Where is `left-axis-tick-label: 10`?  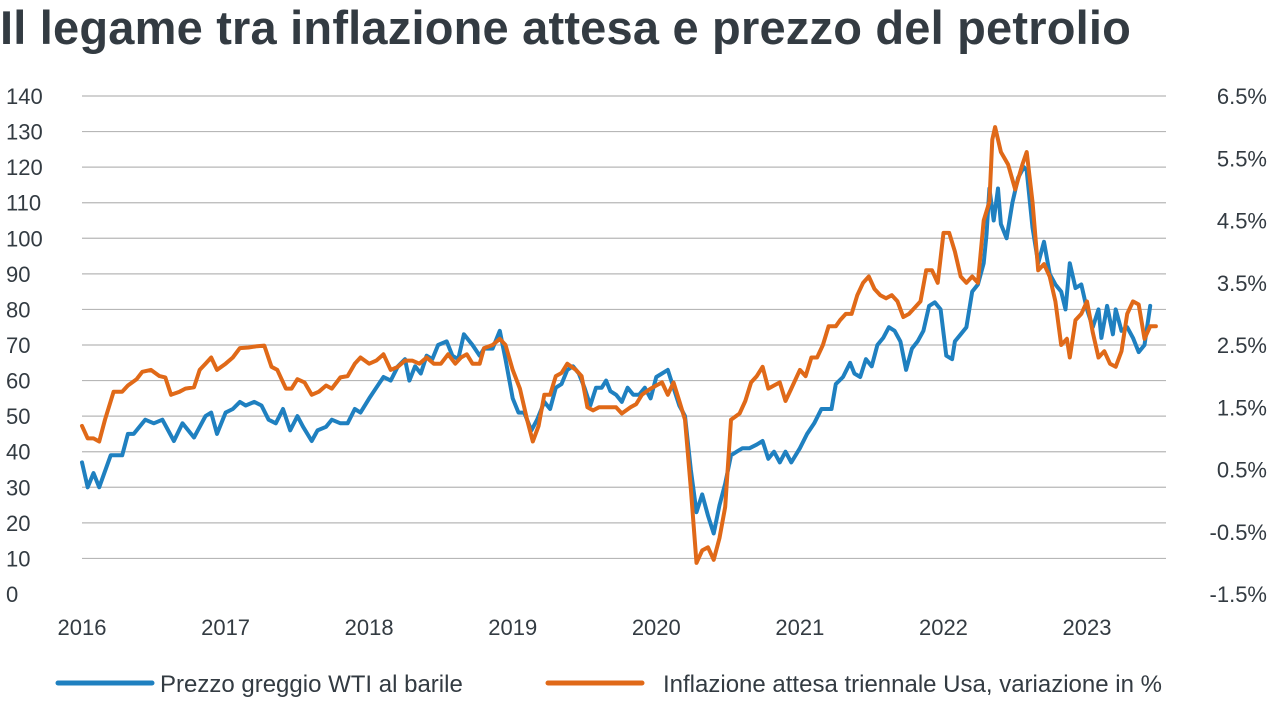
left-axis-tick-label: 10 is located at coordinates (18, 558).